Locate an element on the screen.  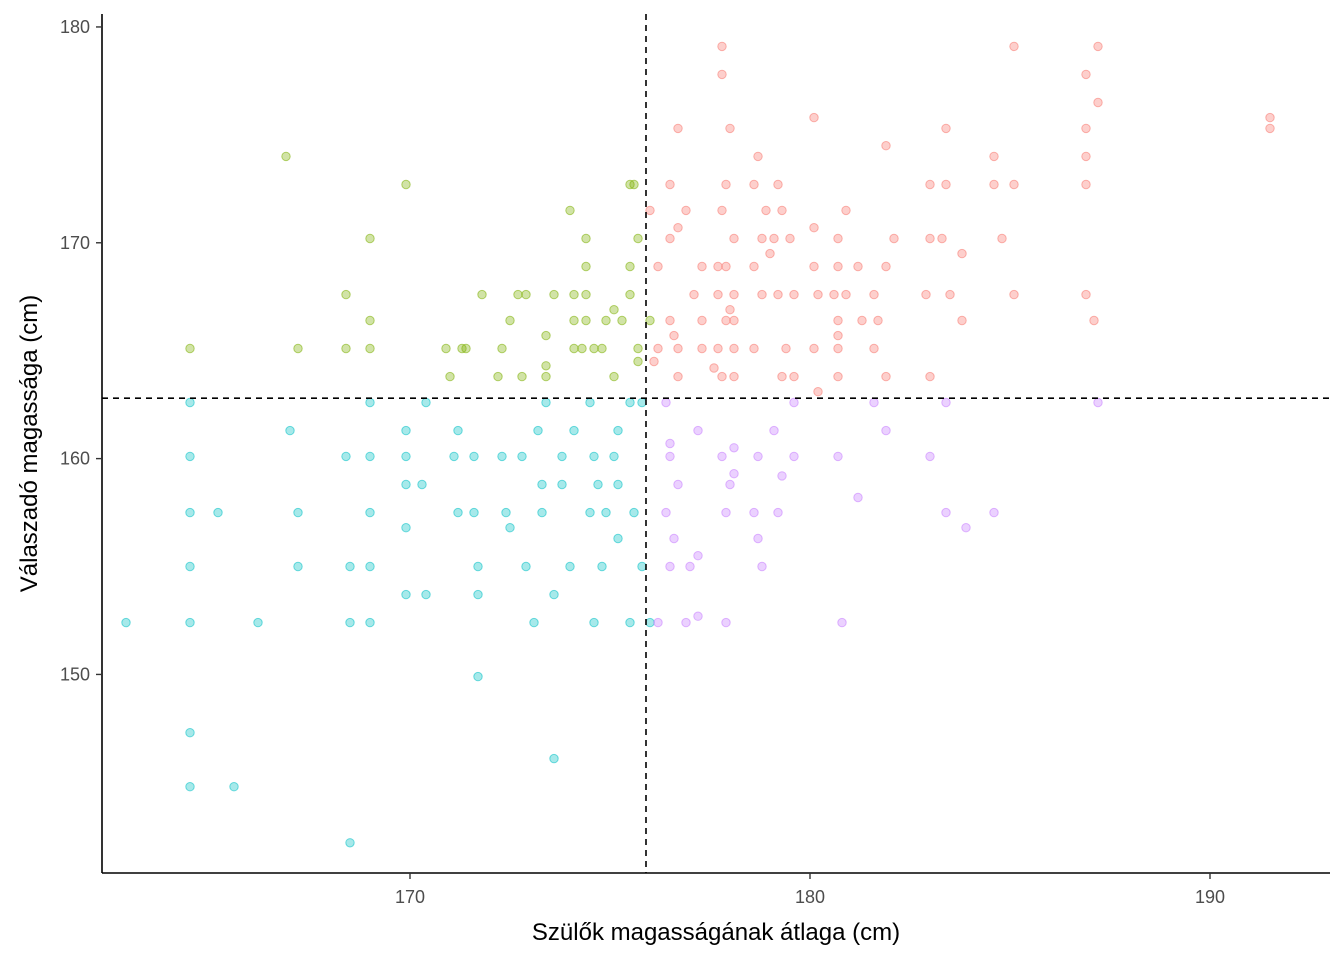
y-axis-title: Válaszadó magassága (cm) is located at coordinates (29, 443).